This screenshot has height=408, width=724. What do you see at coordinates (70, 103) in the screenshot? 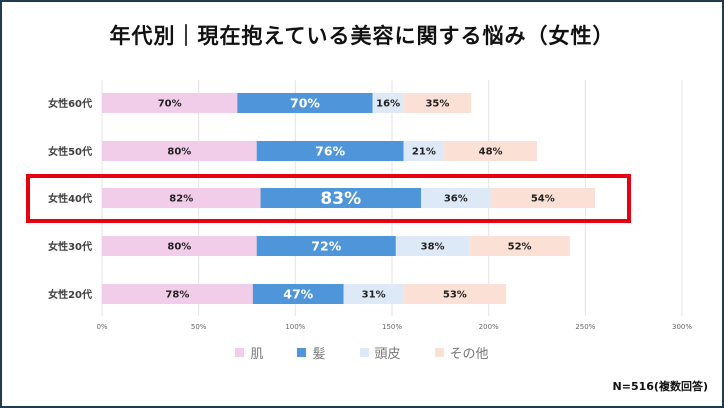
I see `category-label: 女性60代` at bounding box center [70, 103].